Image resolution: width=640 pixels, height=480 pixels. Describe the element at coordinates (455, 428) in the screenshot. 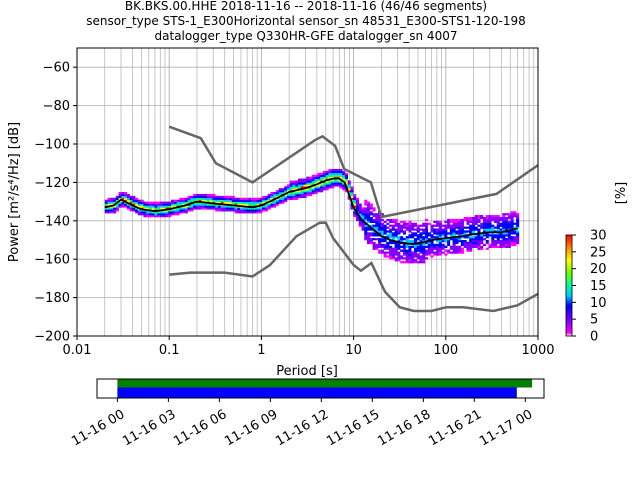

I see `timeline-tick-label: 11-16 21` at that location.